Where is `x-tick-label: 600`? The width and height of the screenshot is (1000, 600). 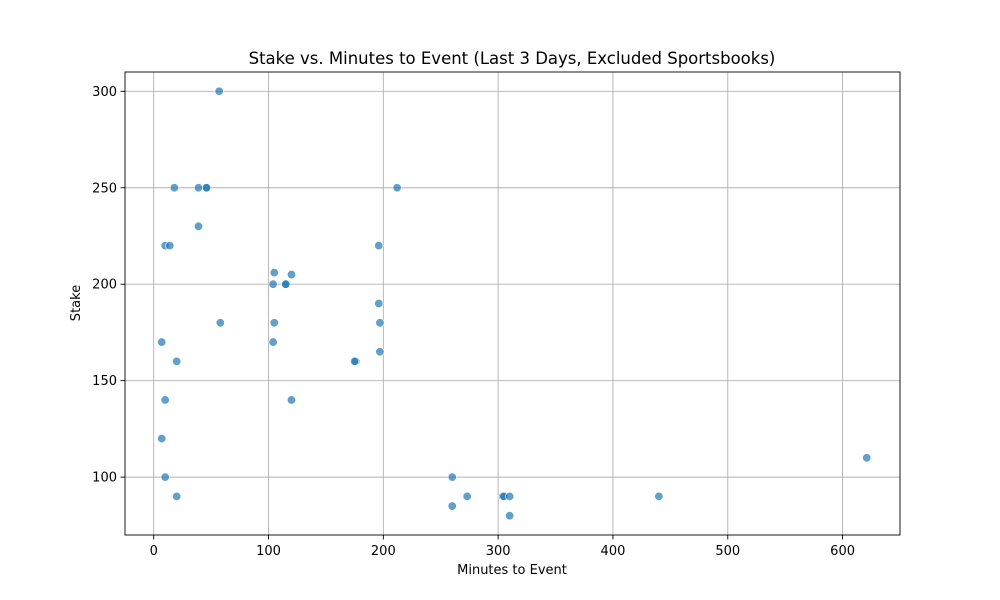
x-tick-label: 600 is located at coordinates (842, 551).